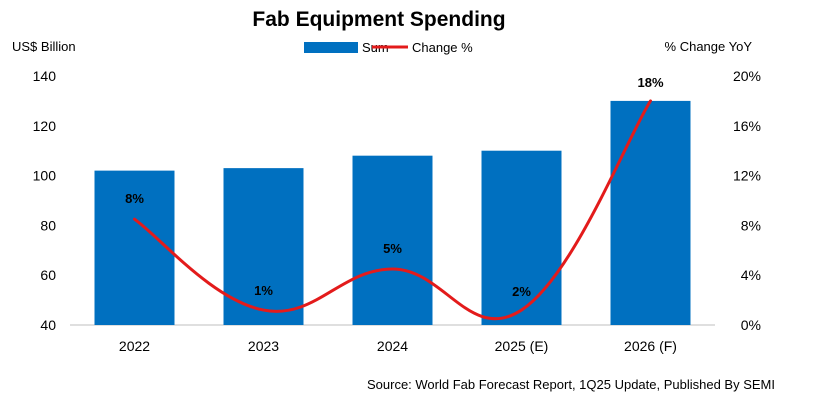 This screenshot has width=818, height=412. Describe the element at coordinates (709, 46) in the screenshot. I see `y2-axis-label: % Change YoY` at that location.